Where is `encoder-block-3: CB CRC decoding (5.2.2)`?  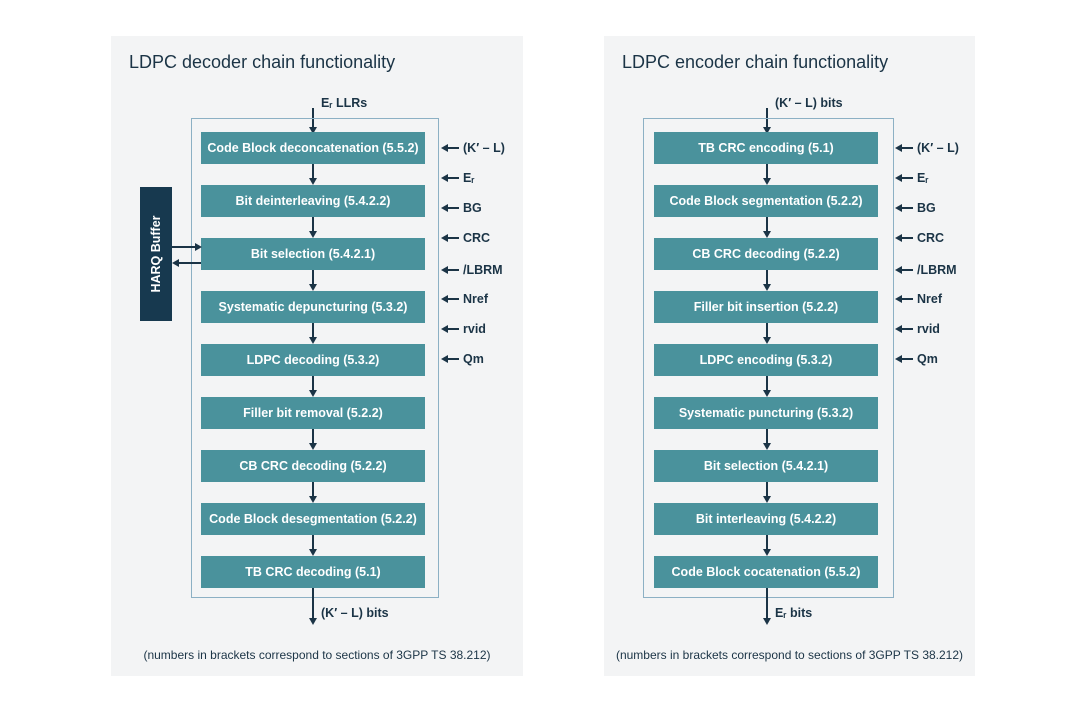 encoder-block-3: CB CRC decoding (5.2.2) is located at coordinates (766, 254).